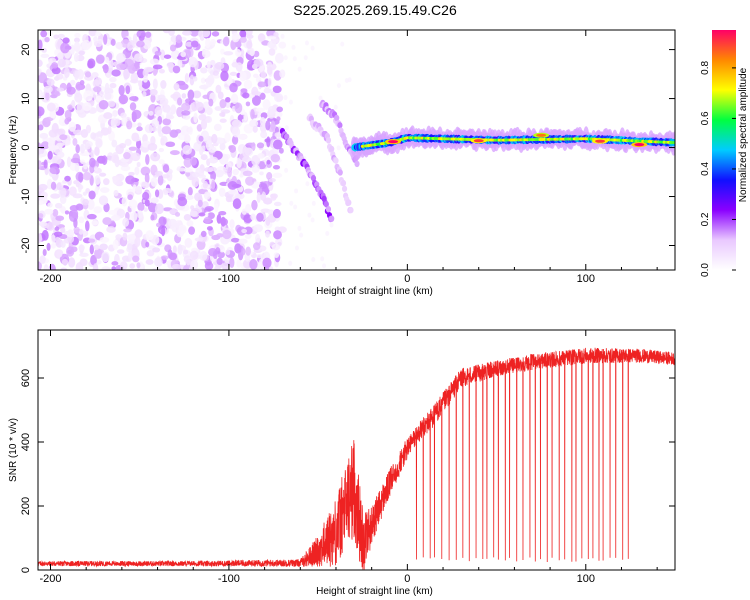 The image size is (750, 600). Describe the element at coordinates (340, 172) in the screenshot. I see `chirp-blob` at that location.